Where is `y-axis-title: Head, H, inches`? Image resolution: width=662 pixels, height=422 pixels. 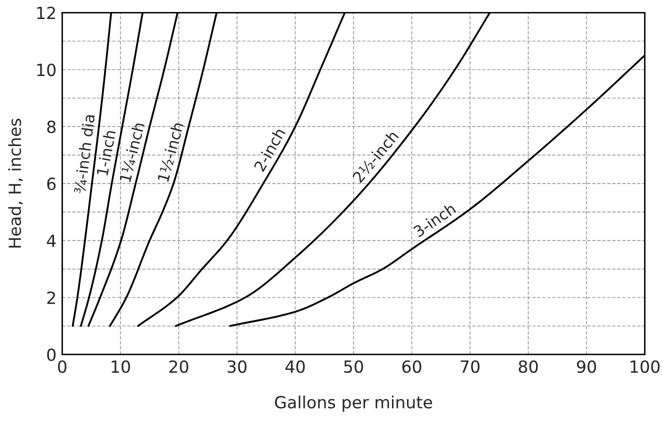 y-axis-title: Head, H, inches is located at coordinates (15, 183).